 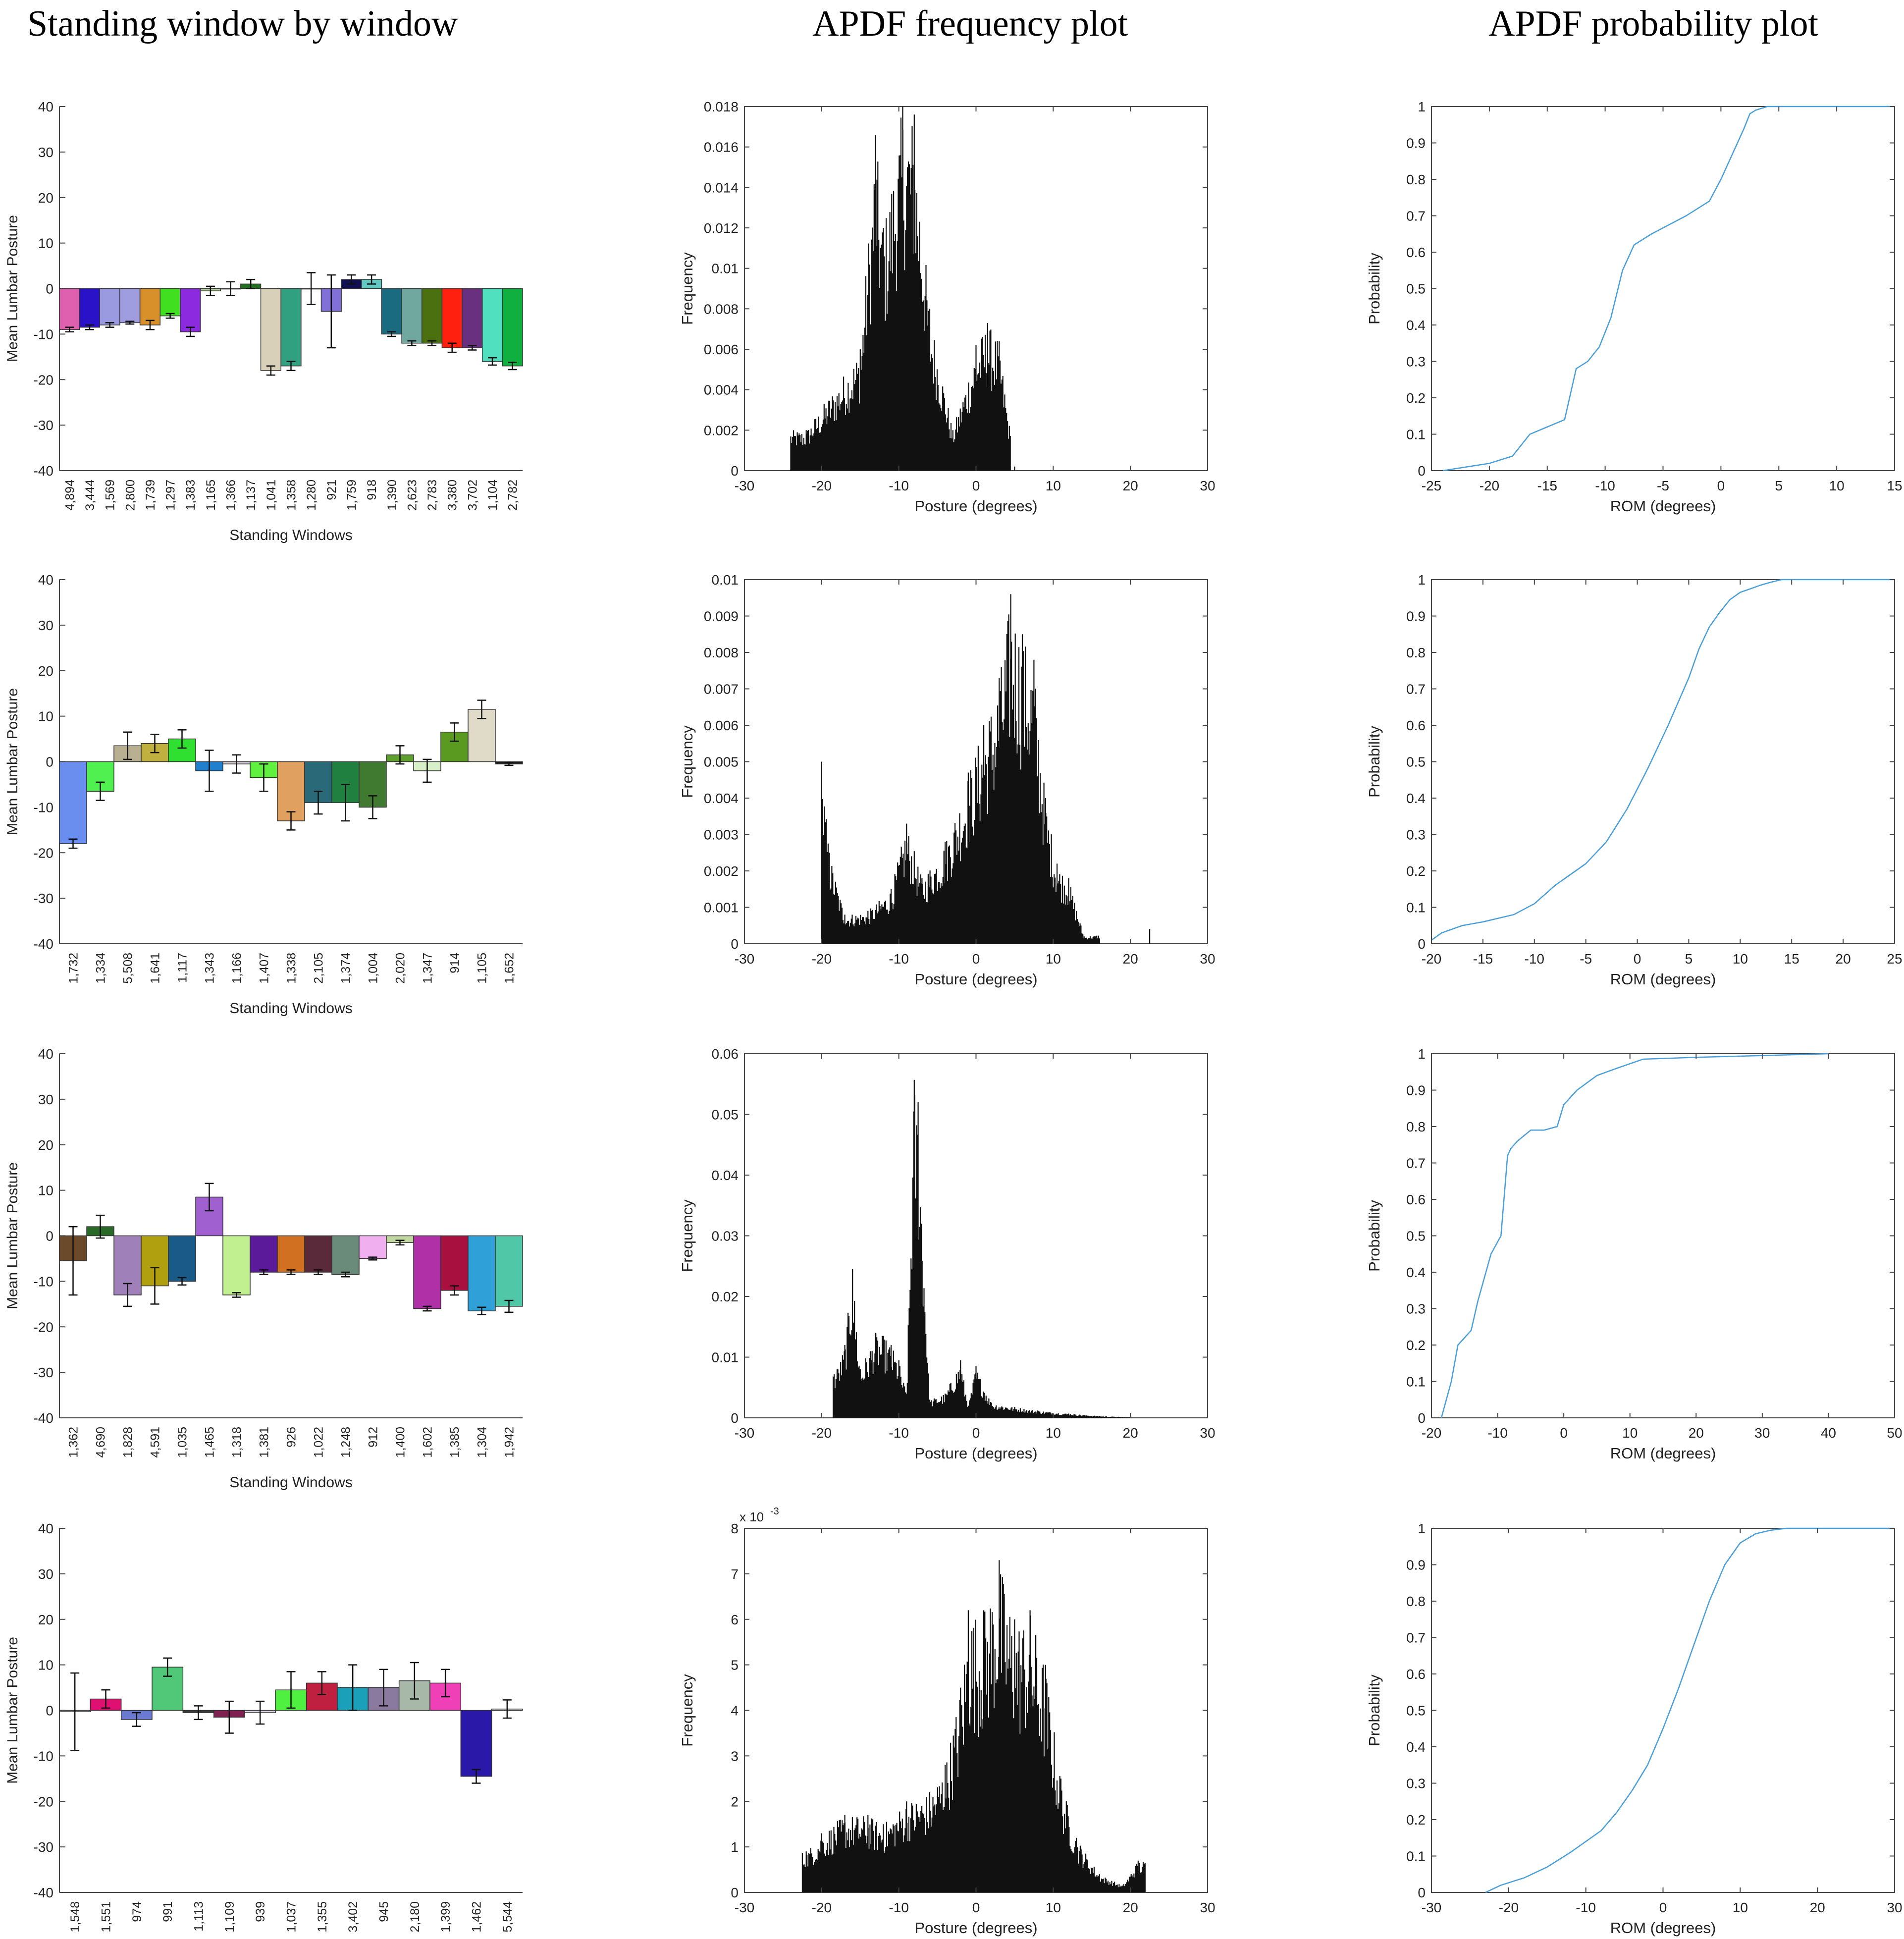 What do you see at coordinates (735, 1801) in the screenshot?
I see `y-tick-label: 2` at bounding box center [735, 1801].